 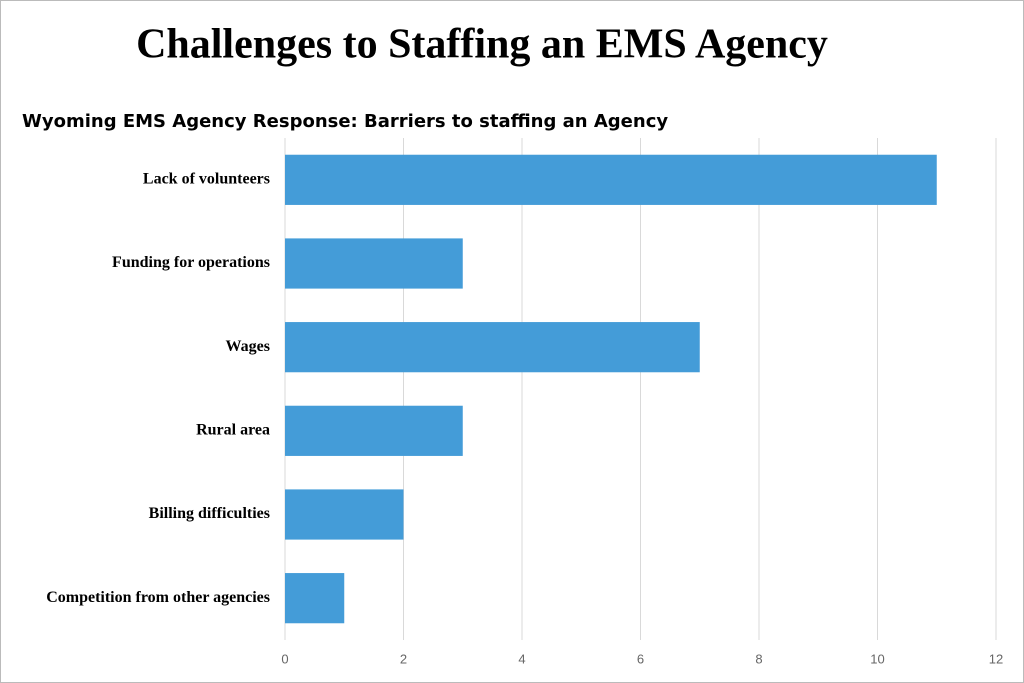 I want to click on x-tick-label: 2, so click(x=403, y=658).